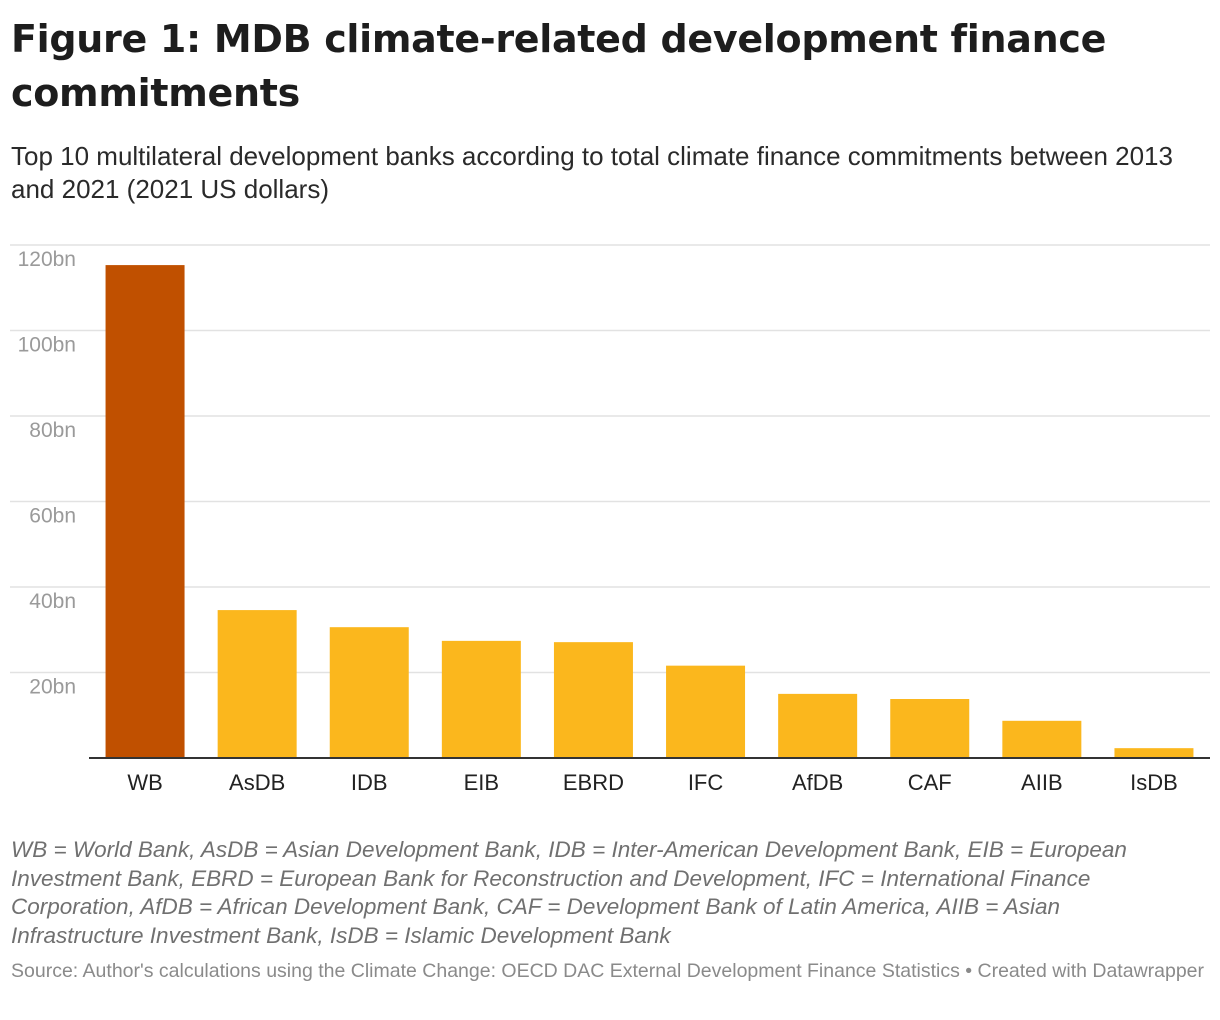 This screenshot has width=1220, height=1020. Describe the element at coordinates (930, 782) in the screenshot. I see `x-tick-label: CAF` at that location.